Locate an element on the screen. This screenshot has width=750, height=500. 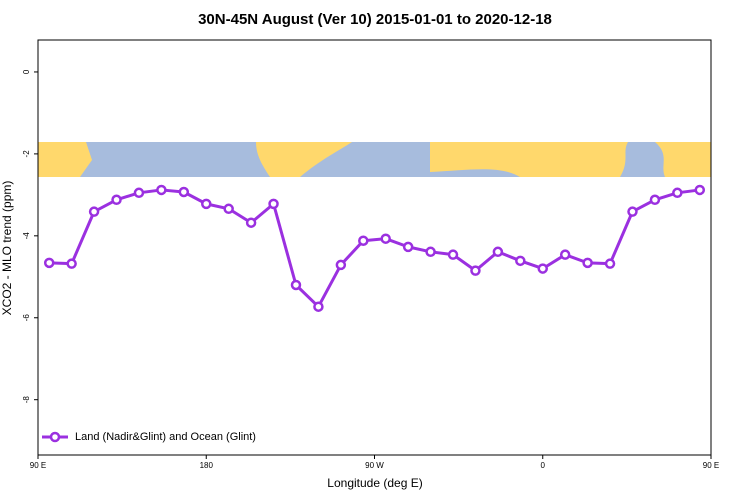
legend-marker is located at coordinates (55, 437).